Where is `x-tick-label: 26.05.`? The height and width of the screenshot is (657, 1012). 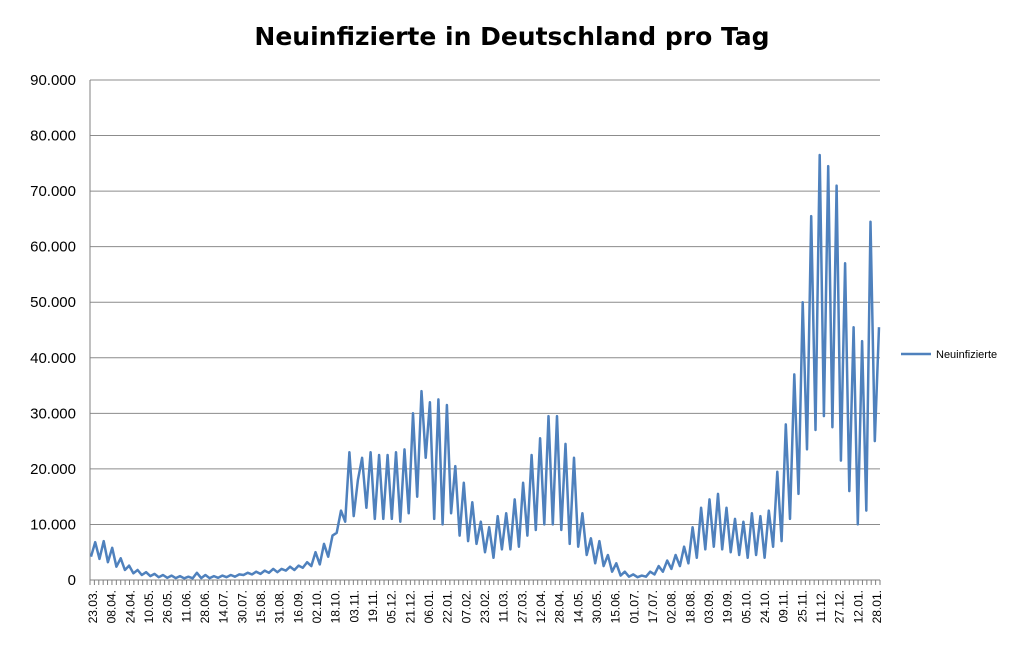
x-tick-label: 26.05. is located at coordinates (168, 606).